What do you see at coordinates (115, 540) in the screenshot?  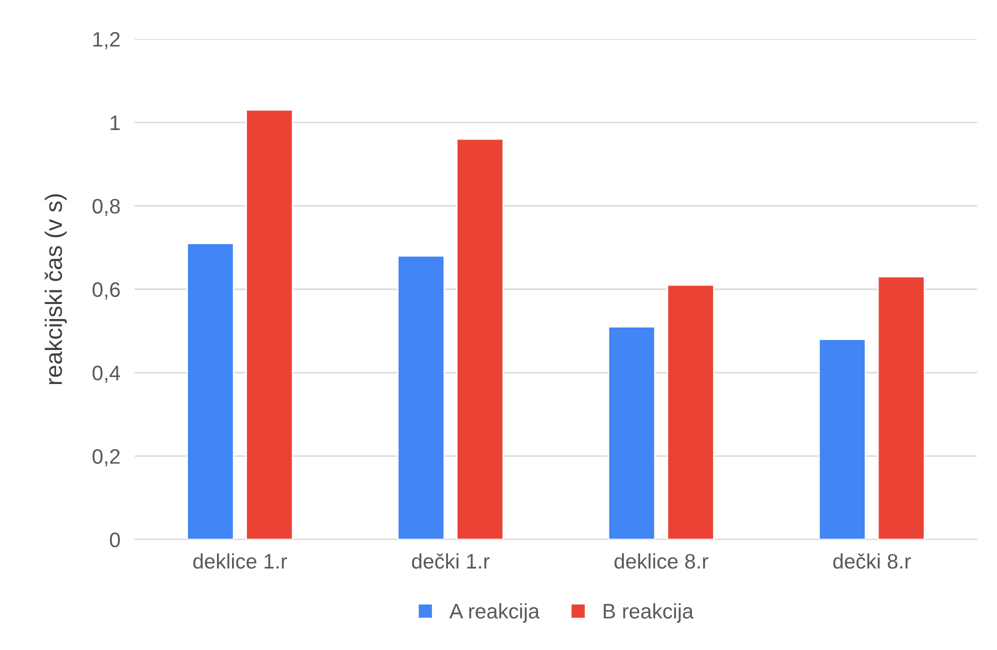 I see `y-tick-label: 0` at bounding box center [115, 540].